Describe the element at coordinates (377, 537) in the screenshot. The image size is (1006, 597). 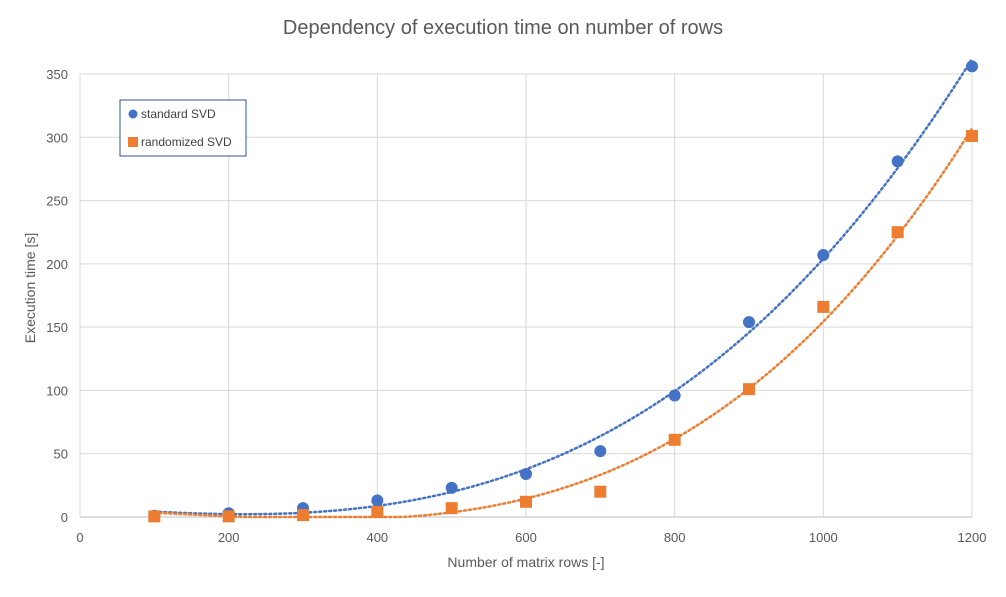
I see `x-tick-label: 400` at that location.